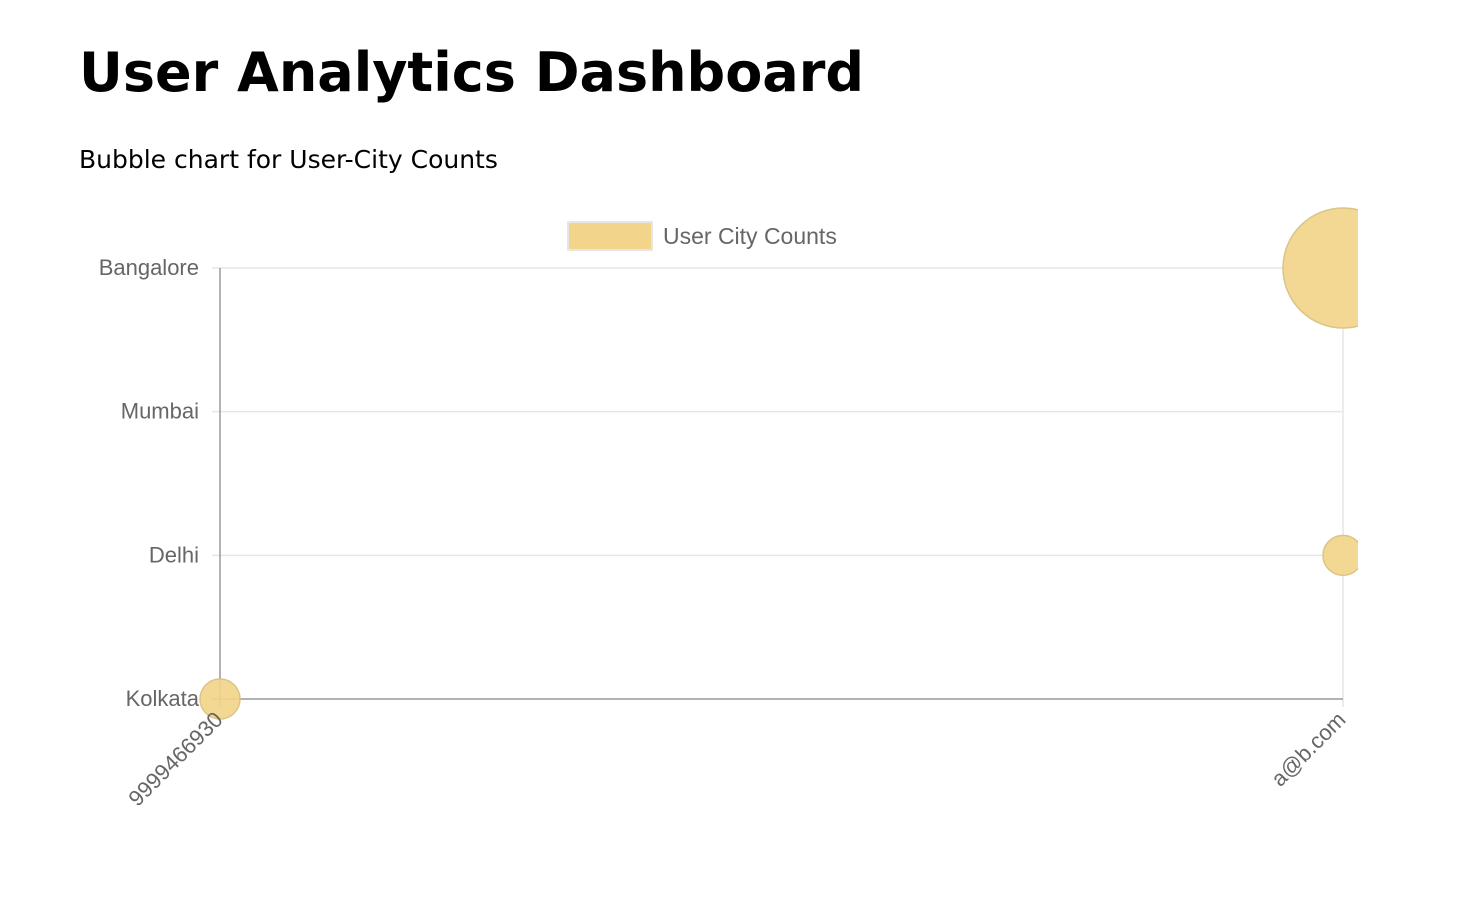 This screenshot has height=900, width=1468. I want to click on bubble-abcom-delhi, so click(1340, 555).